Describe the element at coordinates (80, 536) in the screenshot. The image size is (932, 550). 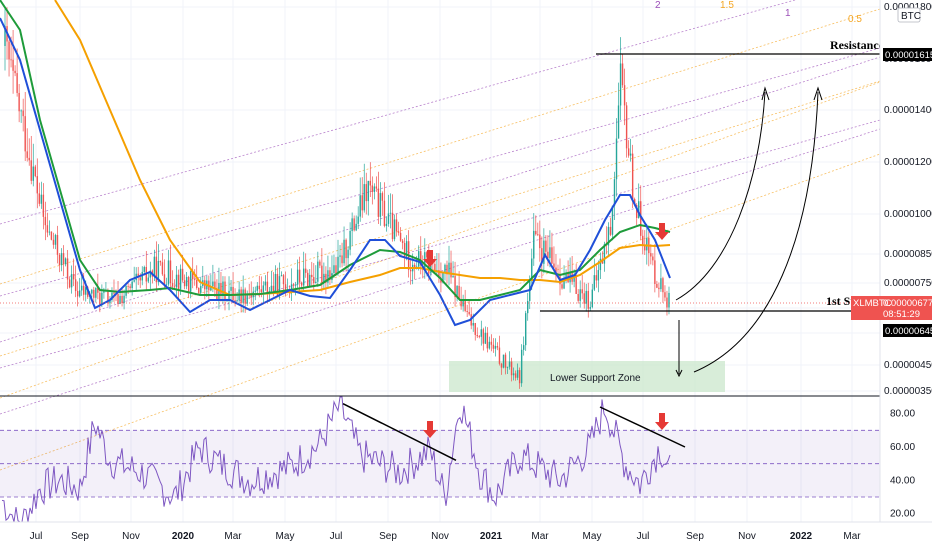
I see `time-tick-label: Sep` at that location.